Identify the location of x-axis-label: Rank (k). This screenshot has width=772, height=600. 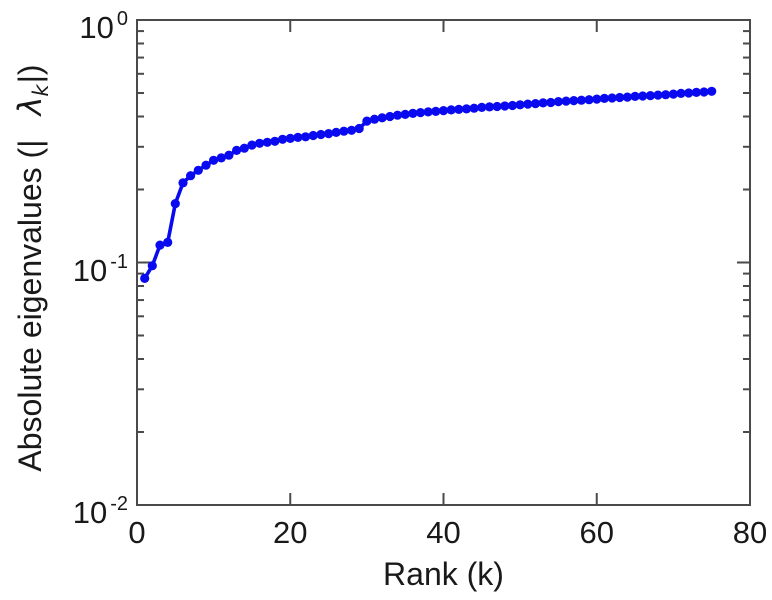
(443, 574).